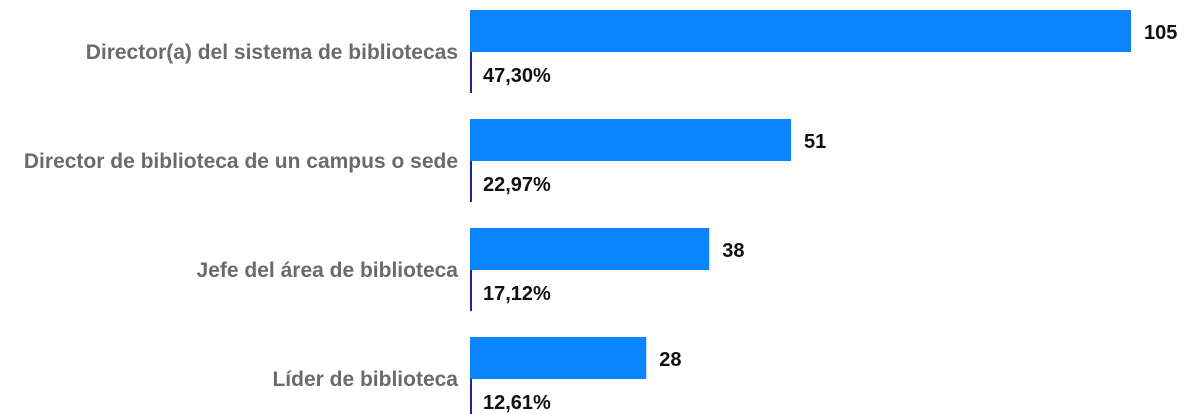  What do you see at coordinates (517, 76) in the screenshot?
I see `percentage-label-1: 47,30%` at bounding box center [517, 76].